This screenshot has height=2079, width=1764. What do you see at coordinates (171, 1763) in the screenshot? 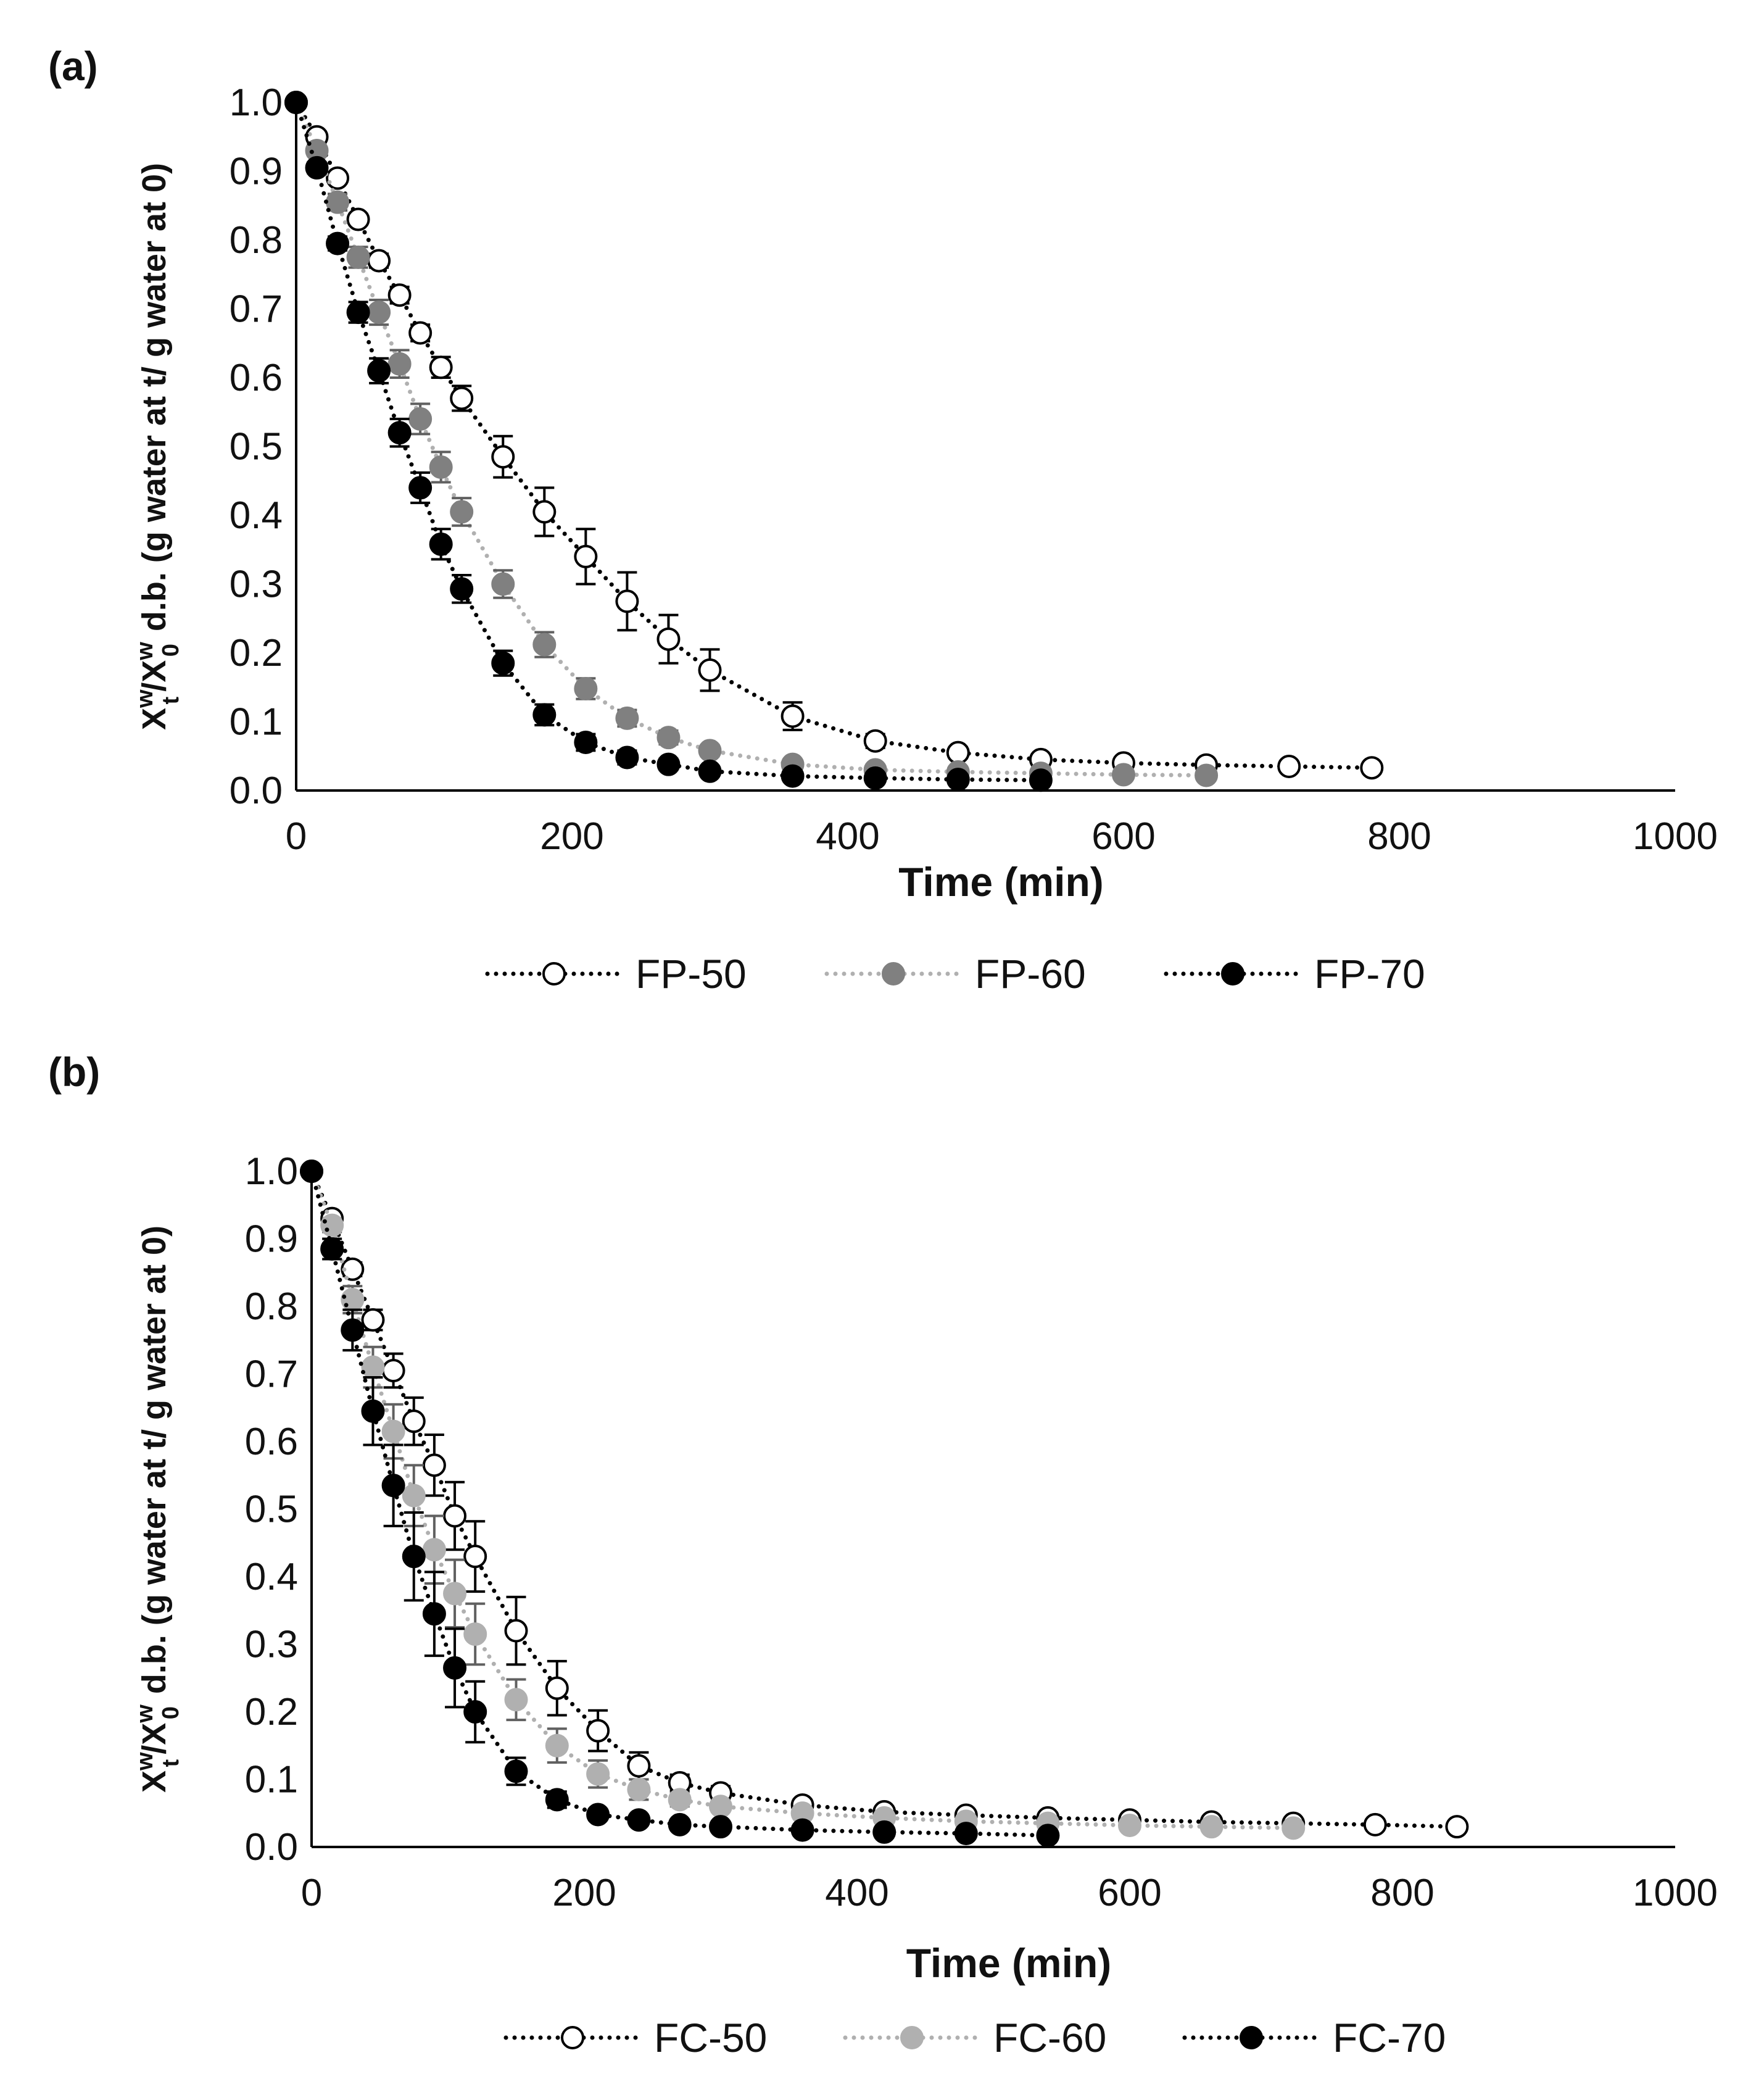
I see `y-label-sub1: t` at bounding box center [171, 1763].